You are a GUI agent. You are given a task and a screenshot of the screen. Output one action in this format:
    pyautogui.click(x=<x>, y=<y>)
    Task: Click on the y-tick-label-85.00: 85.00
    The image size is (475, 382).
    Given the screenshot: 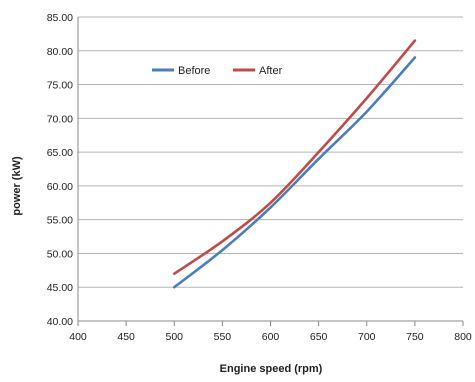 What is the action you would take?
    pyautogui.click(x=60, y=18)
    